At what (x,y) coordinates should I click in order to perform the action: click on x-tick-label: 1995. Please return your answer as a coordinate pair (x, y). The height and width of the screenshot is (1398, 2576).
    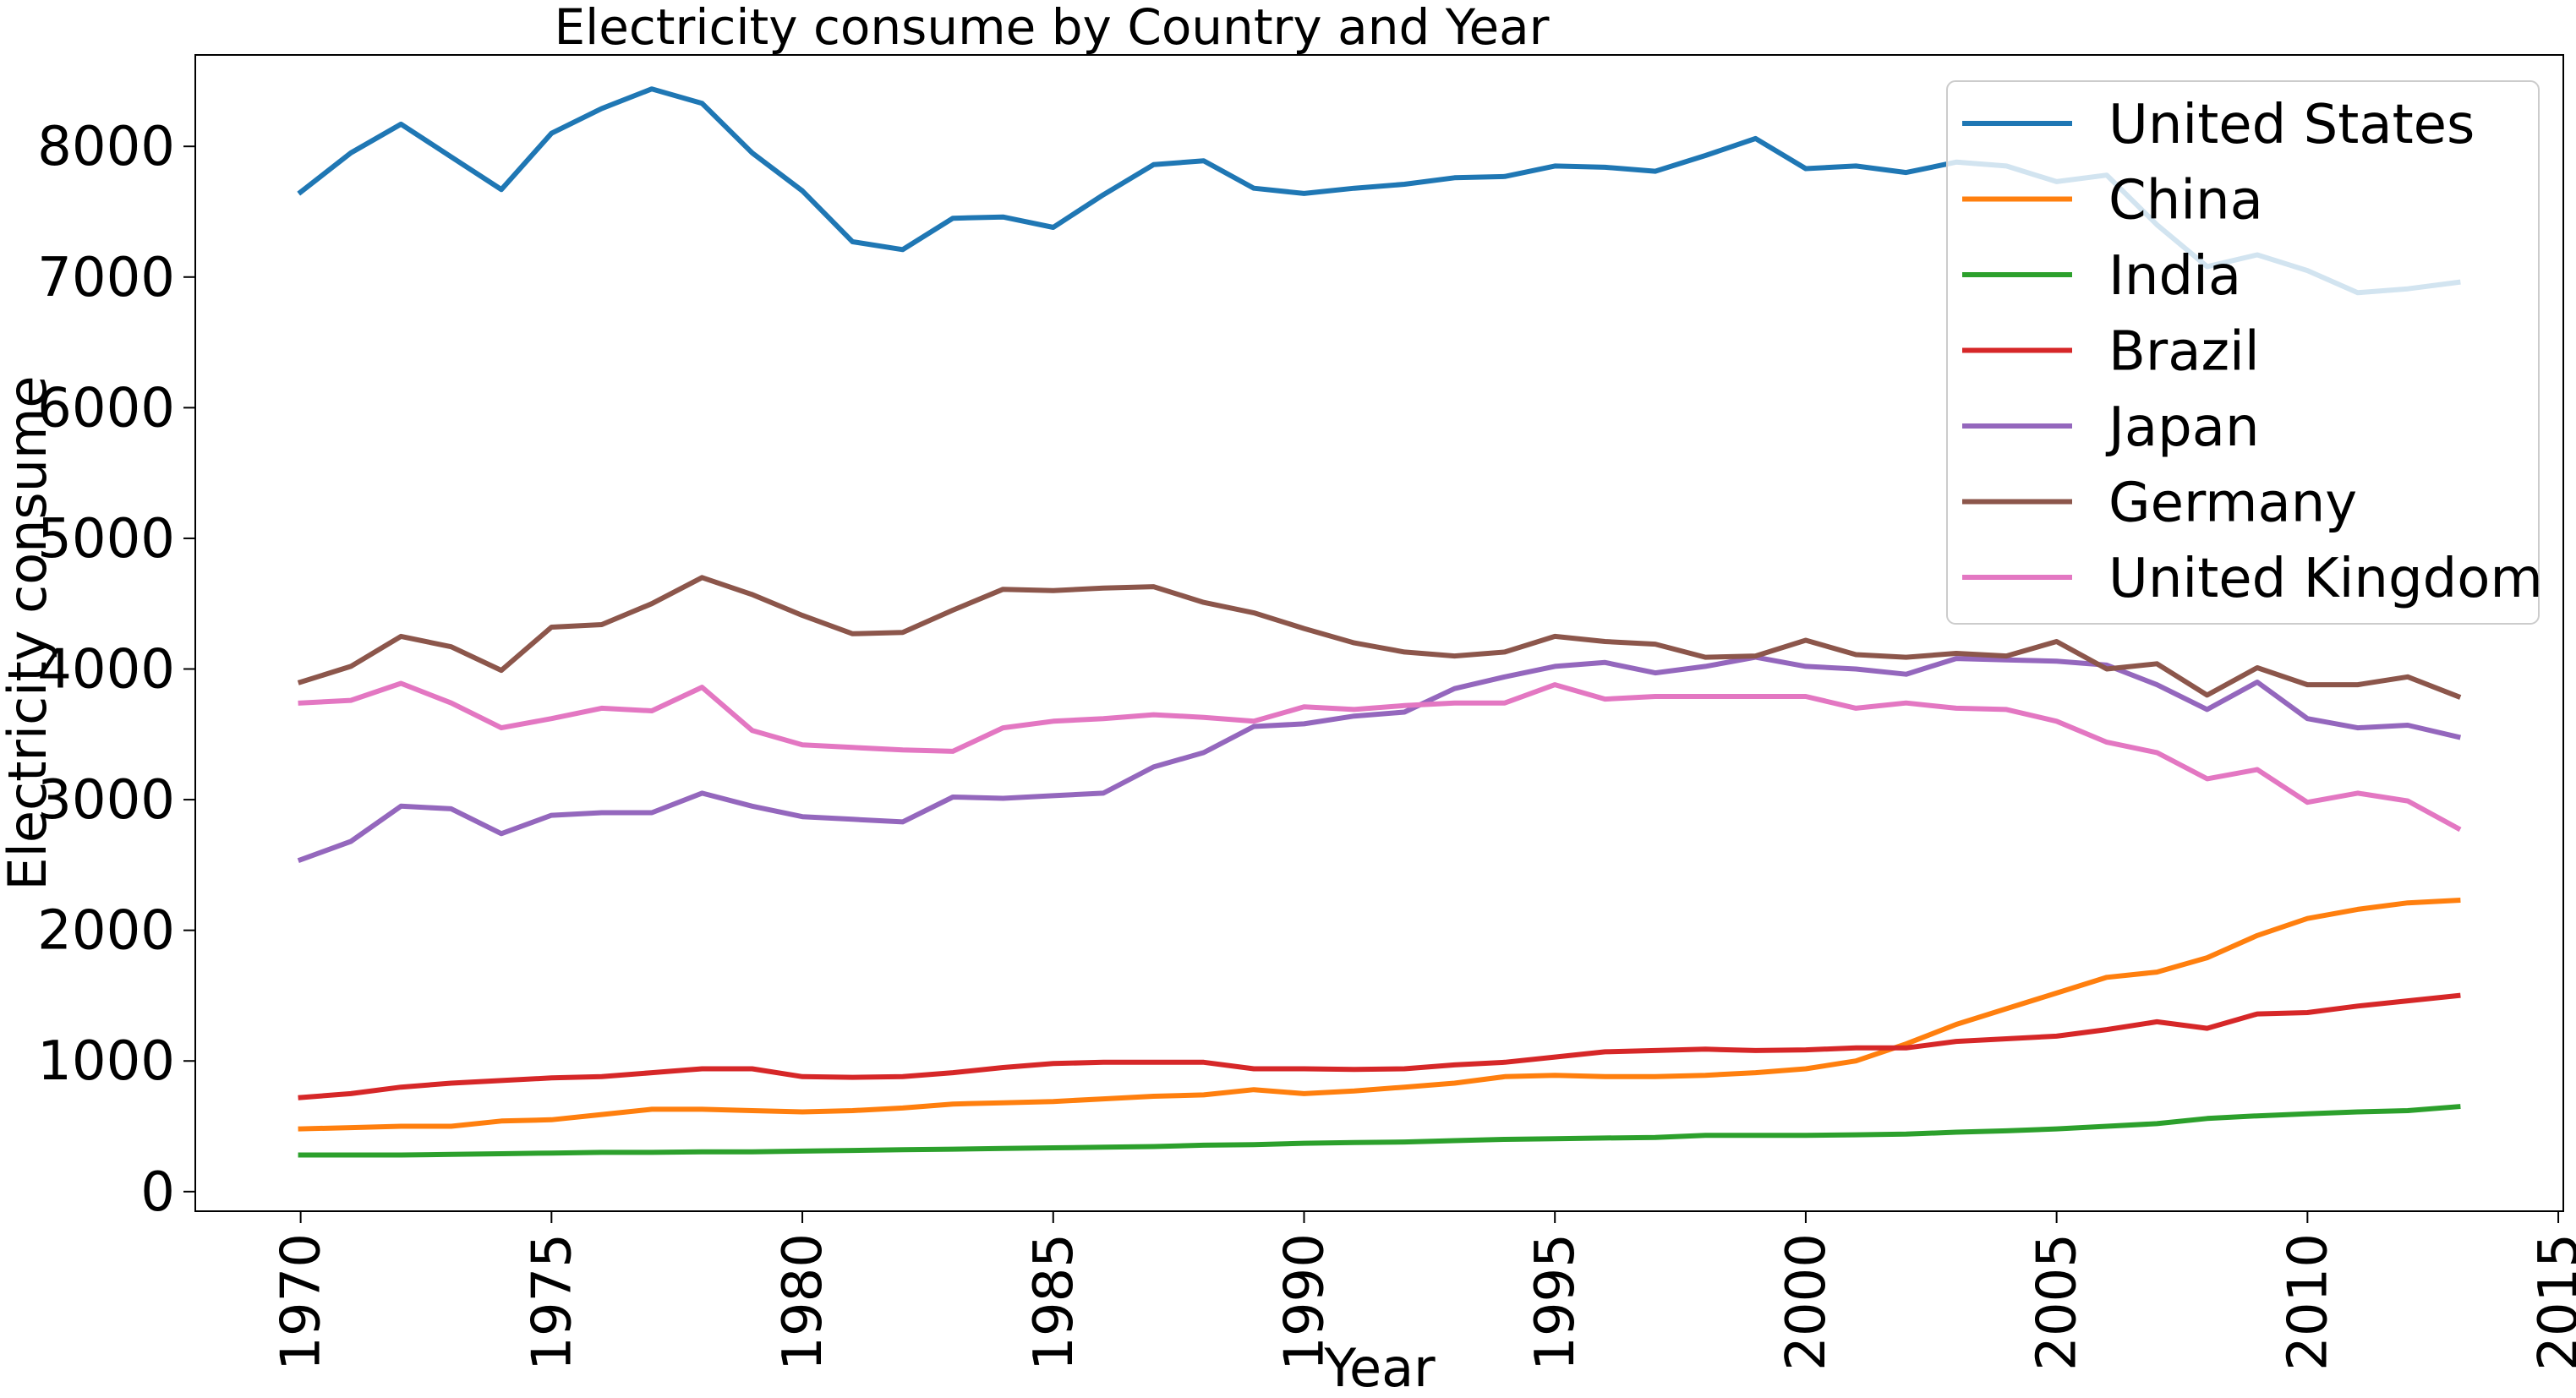
    Looking at the image, I should click on (1555, 1302).